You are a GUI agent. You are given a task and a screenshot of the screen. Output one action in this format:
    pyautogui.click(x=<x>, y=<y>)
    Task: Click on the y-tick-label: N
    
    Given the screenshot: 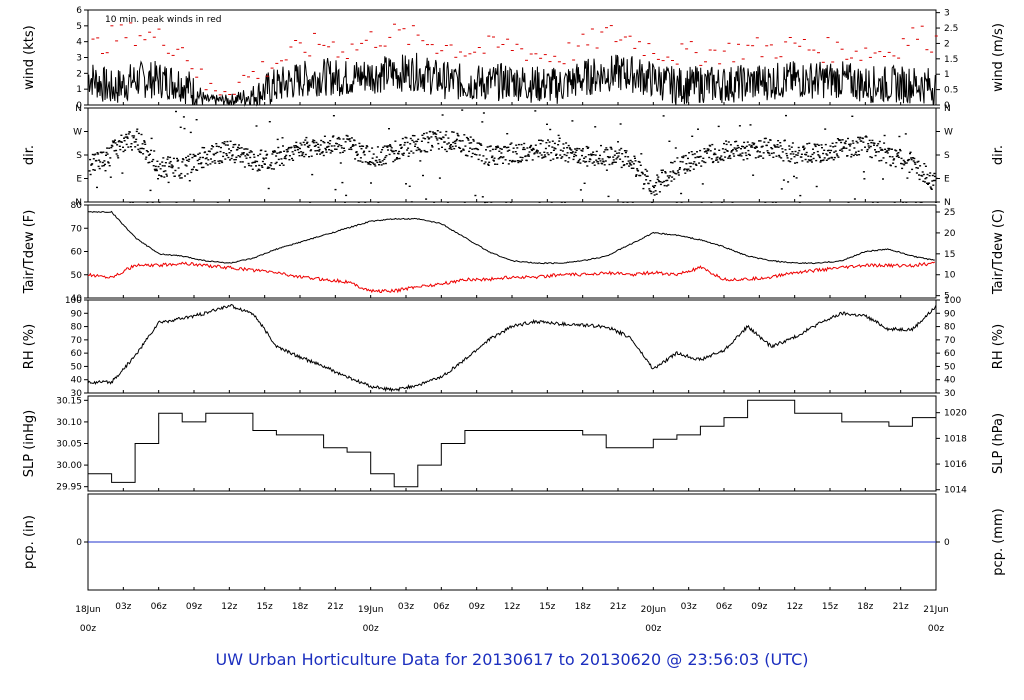 What is the action you would take?
    pyautogui.click(x=78, y=203)
    